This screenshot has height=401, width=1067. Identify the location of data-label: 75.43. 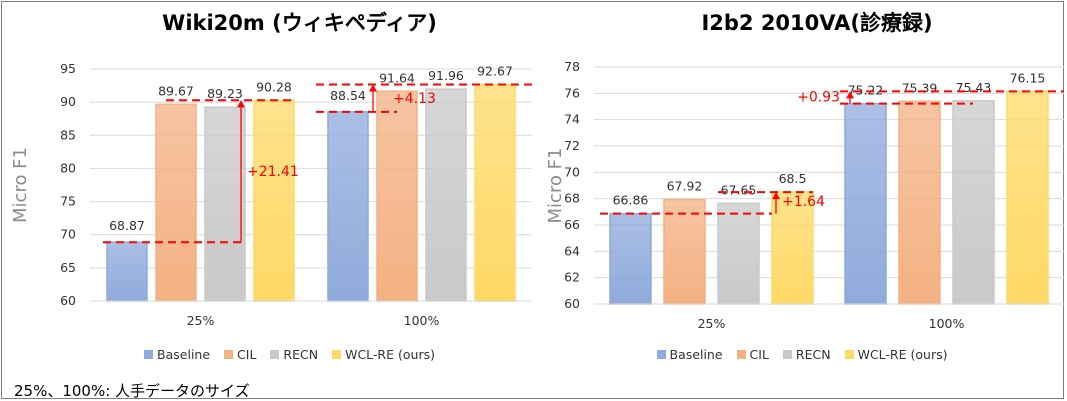
(974, 87).